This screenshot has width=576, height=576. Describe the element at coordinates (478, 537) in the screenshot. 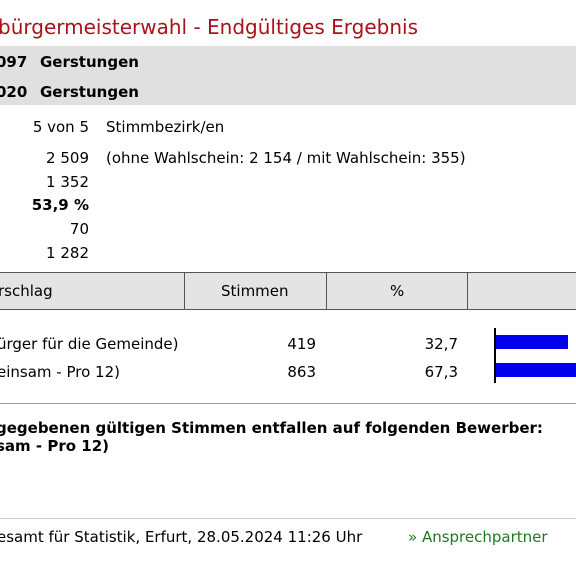

I see `contact-link: » Ansprechpartner` at that location.